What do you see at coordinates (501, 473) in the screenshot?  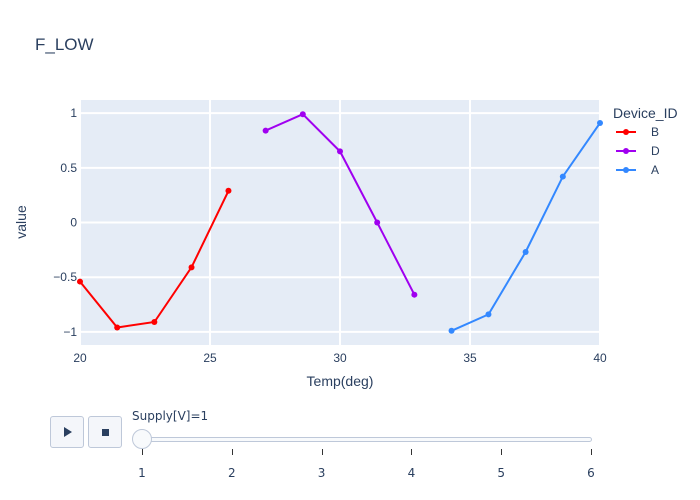 I see `slider-step-label: 5` at bounding box center [501, 473].